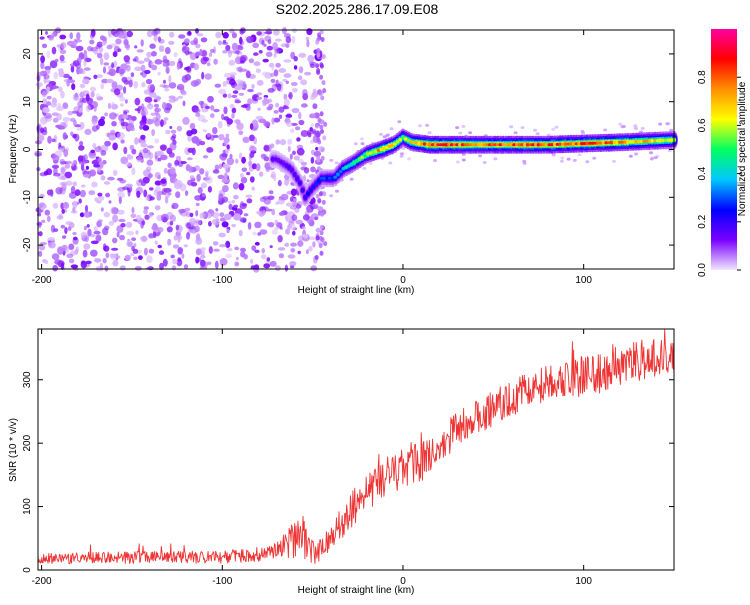 The height and width of the screenshot is (605, 750). Describe the element at coordinates (13, 149) in the screenshot. I see `spectrogram-ylabel: Frequency (Hz)` at that location.